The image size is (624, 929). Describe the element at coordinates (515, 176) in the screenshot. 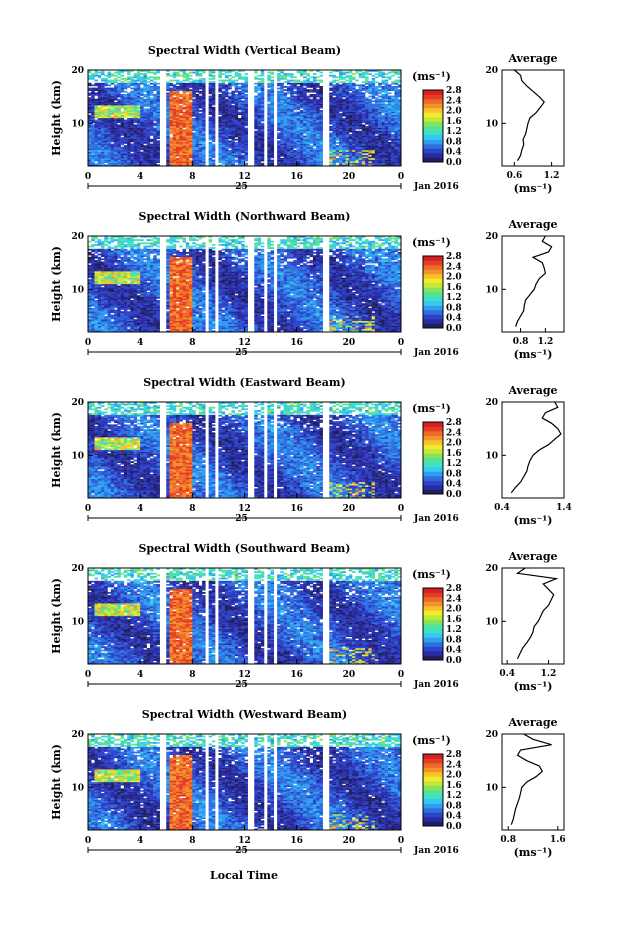

I see `avg-x-tick-label: 0.6` at that location.